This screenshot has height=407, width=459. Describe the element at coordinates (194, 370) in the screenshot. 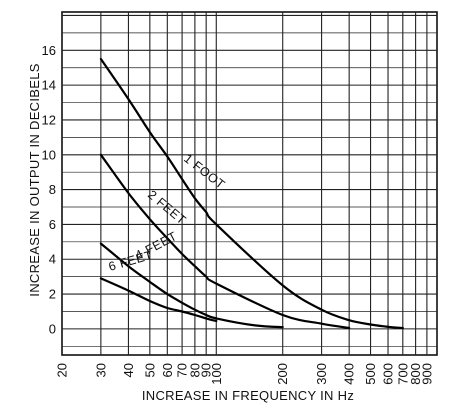

I see `x-tick-label: 80` at that location.